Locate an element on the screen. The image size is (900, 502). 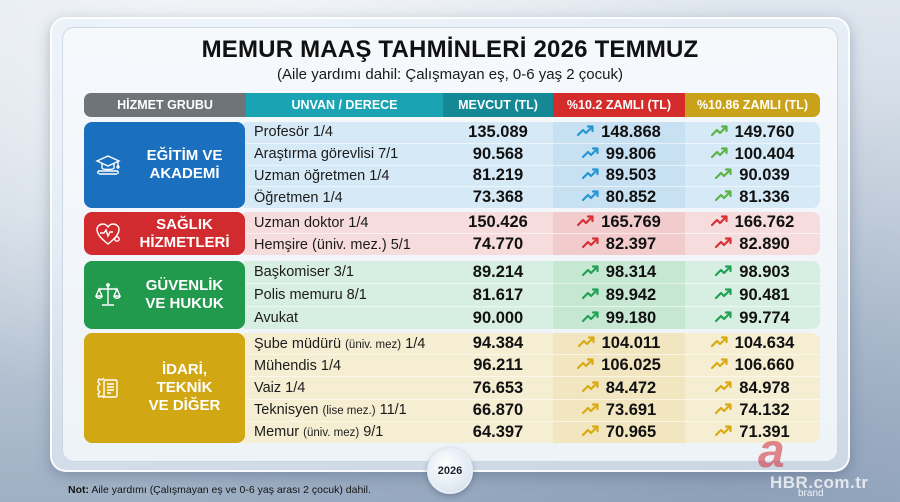
group-label-line: İDARİ, is located at coordinates (184, 369).